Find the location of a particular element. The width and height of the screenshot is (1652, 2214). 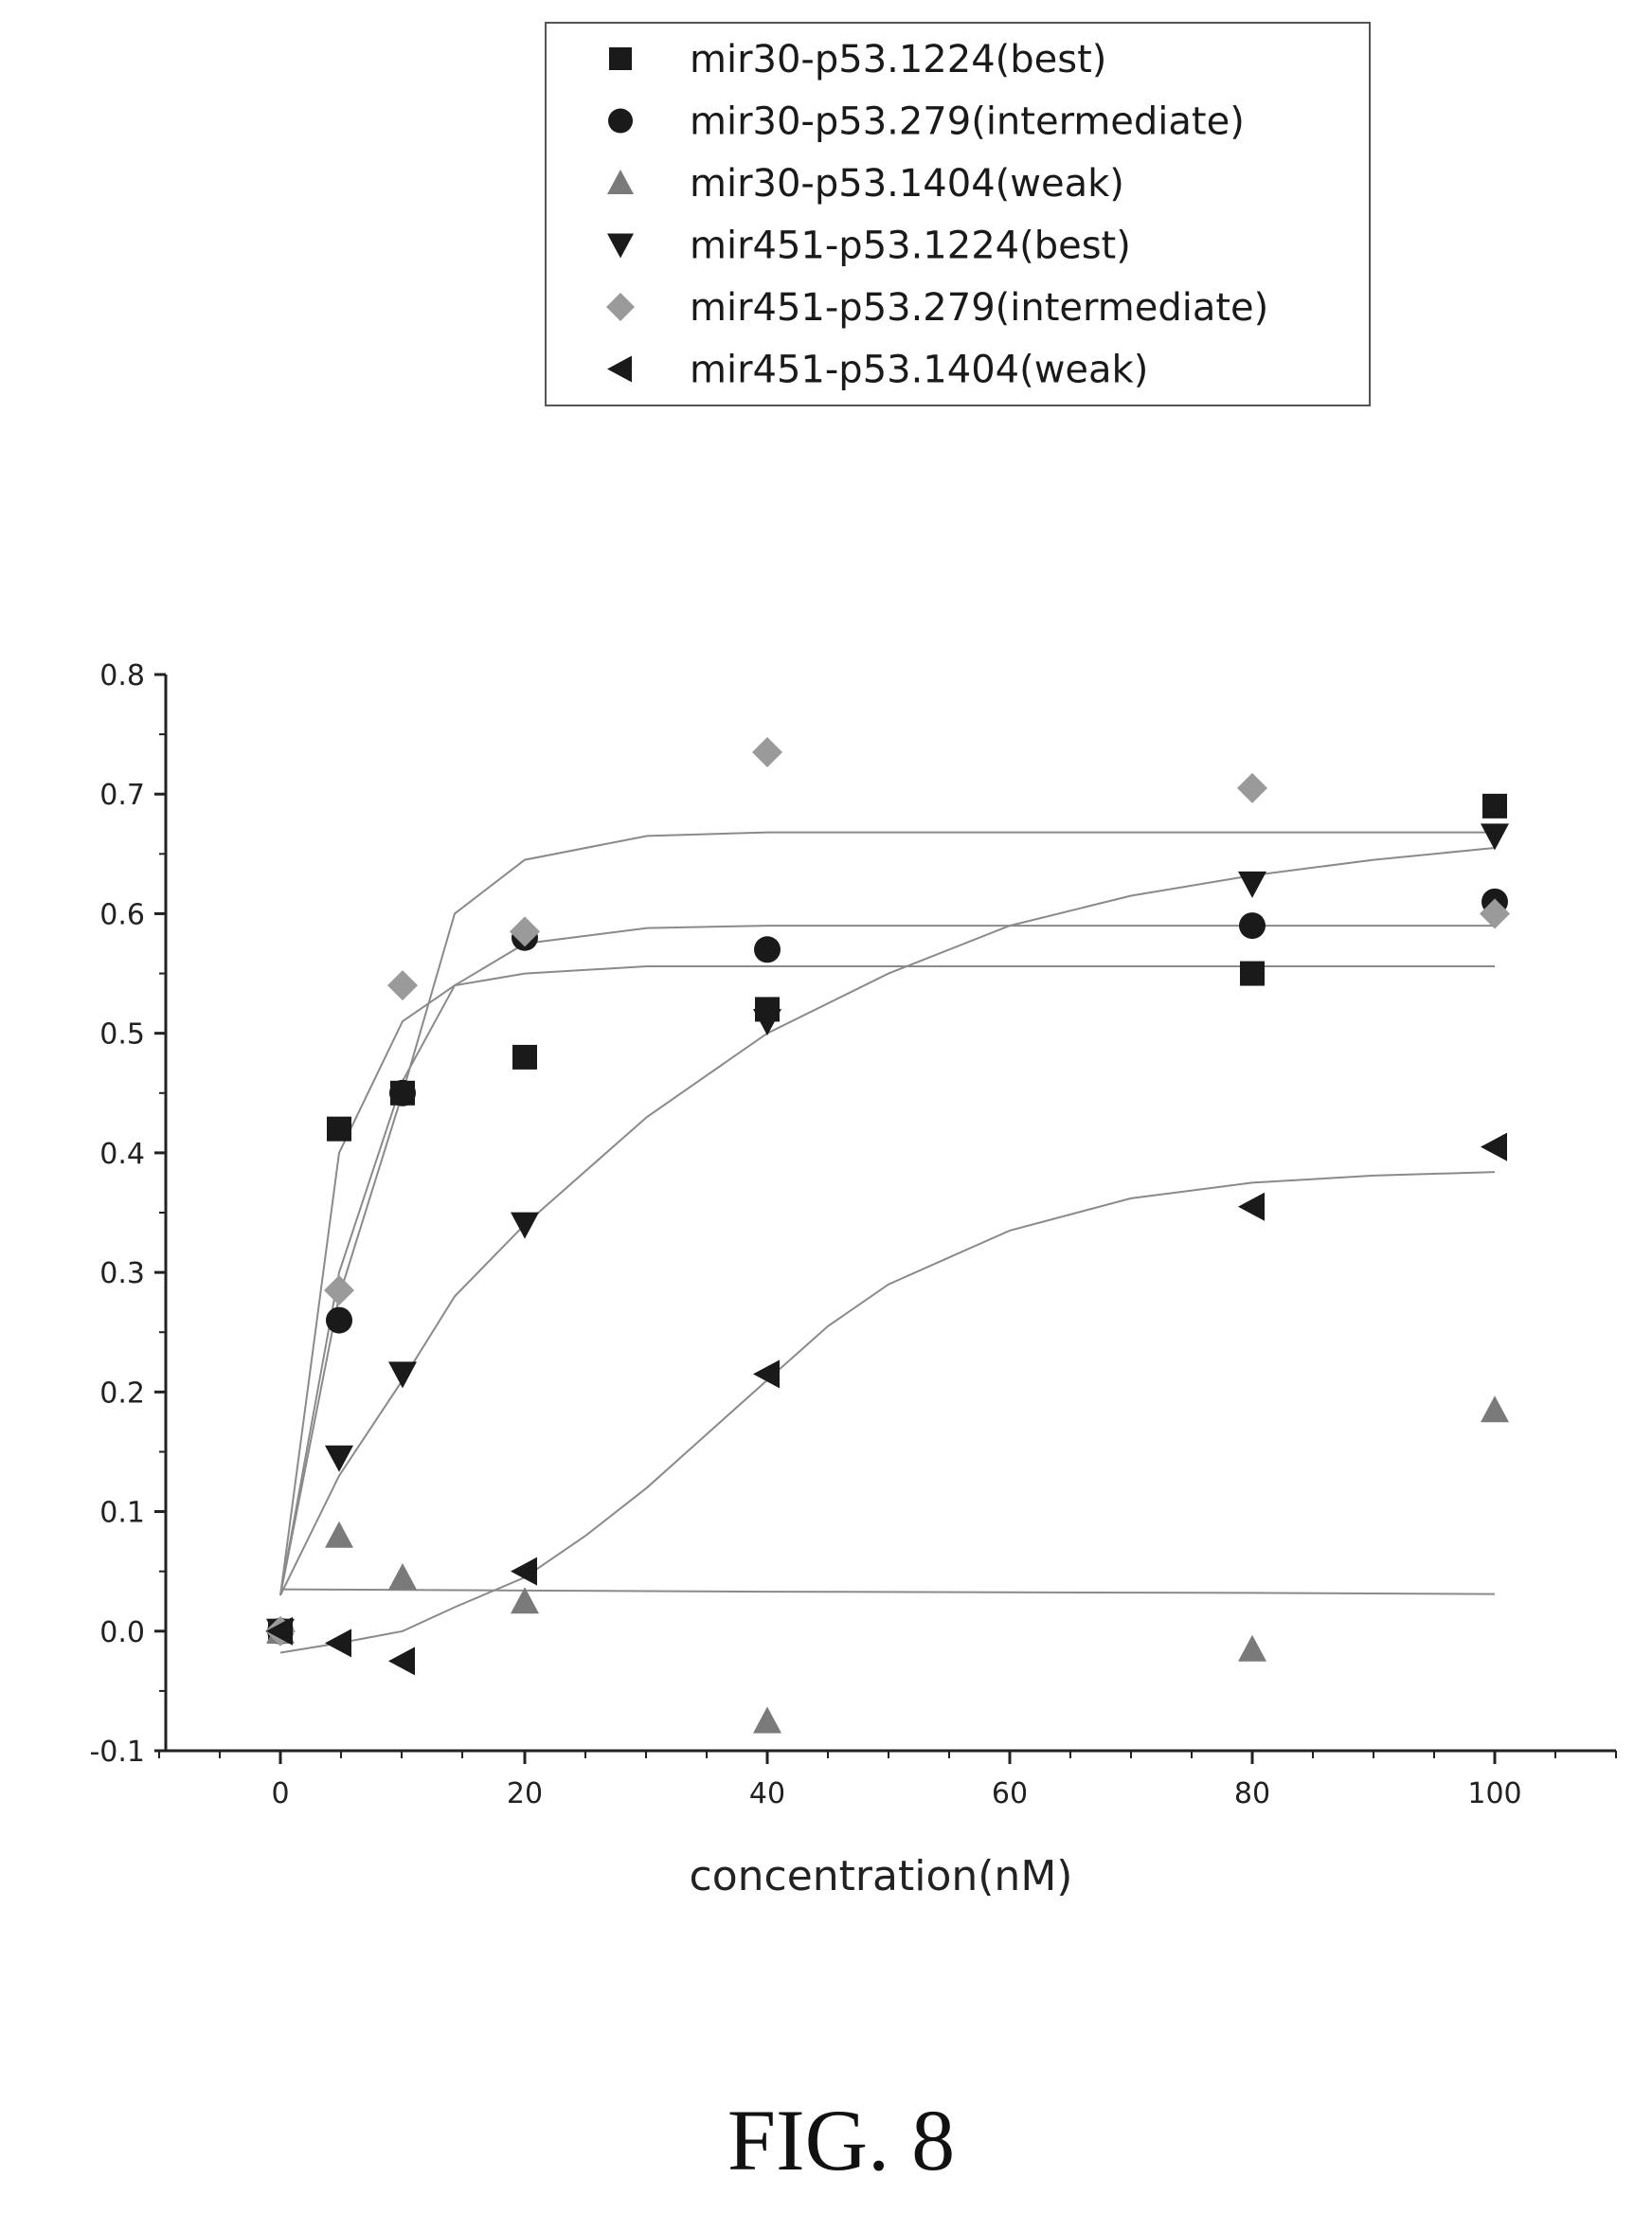

y-tick-label: 0.2 is located at coordinates (122, 1393).